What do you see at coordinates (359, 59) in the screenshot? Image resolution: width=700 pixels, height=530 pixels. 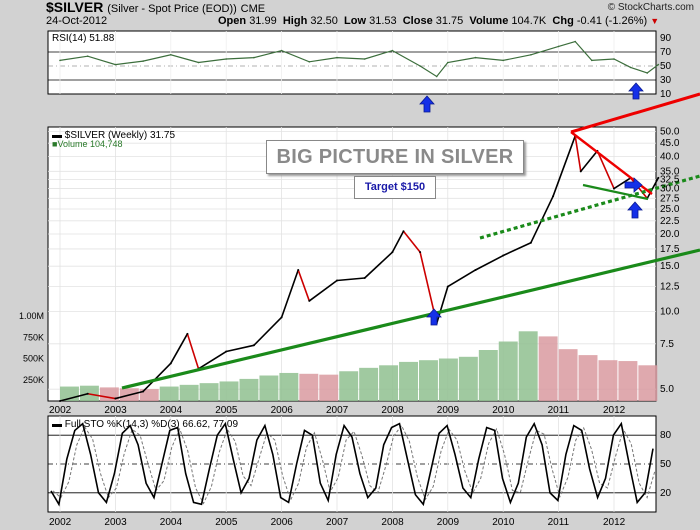 I see `rsi-series` at bounding box center [359, 59].